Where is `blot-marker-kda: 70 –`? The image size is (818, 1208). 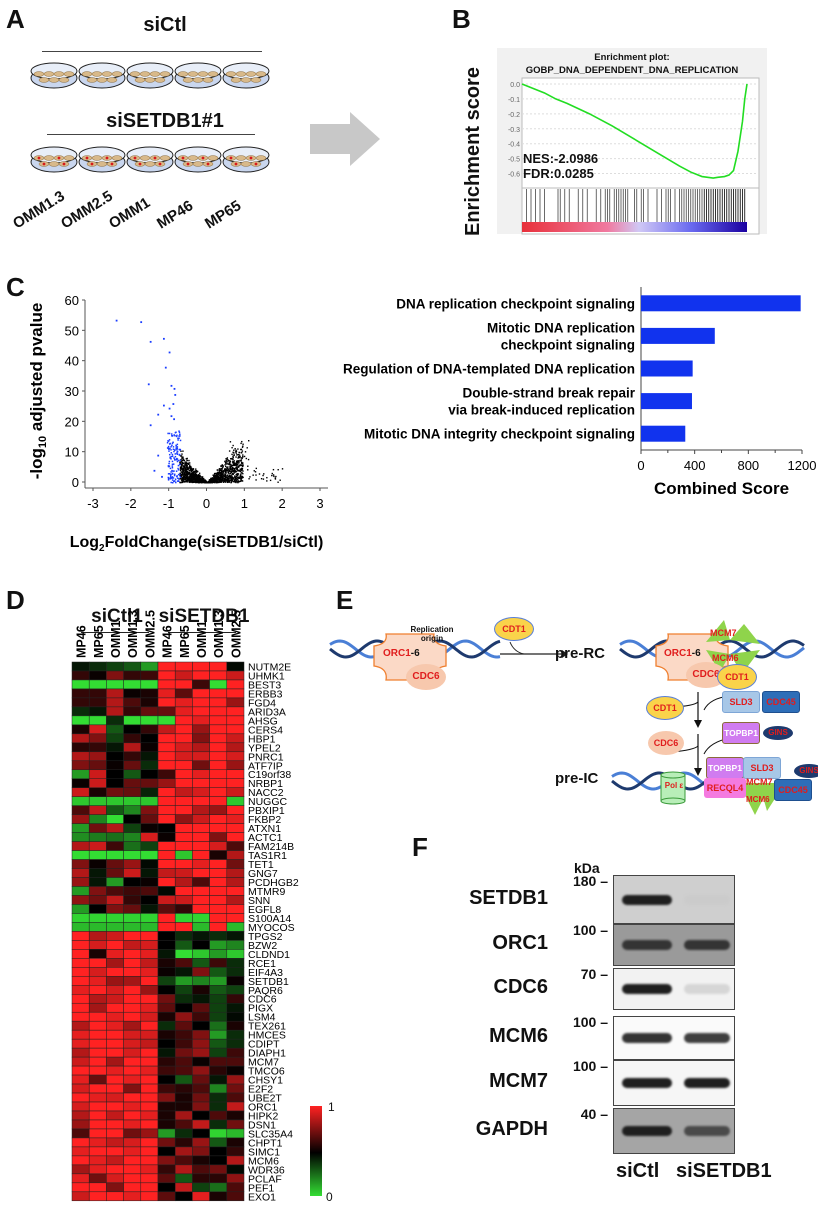 blot-marker-kda: 70 – is located at coordinates (594, 974).